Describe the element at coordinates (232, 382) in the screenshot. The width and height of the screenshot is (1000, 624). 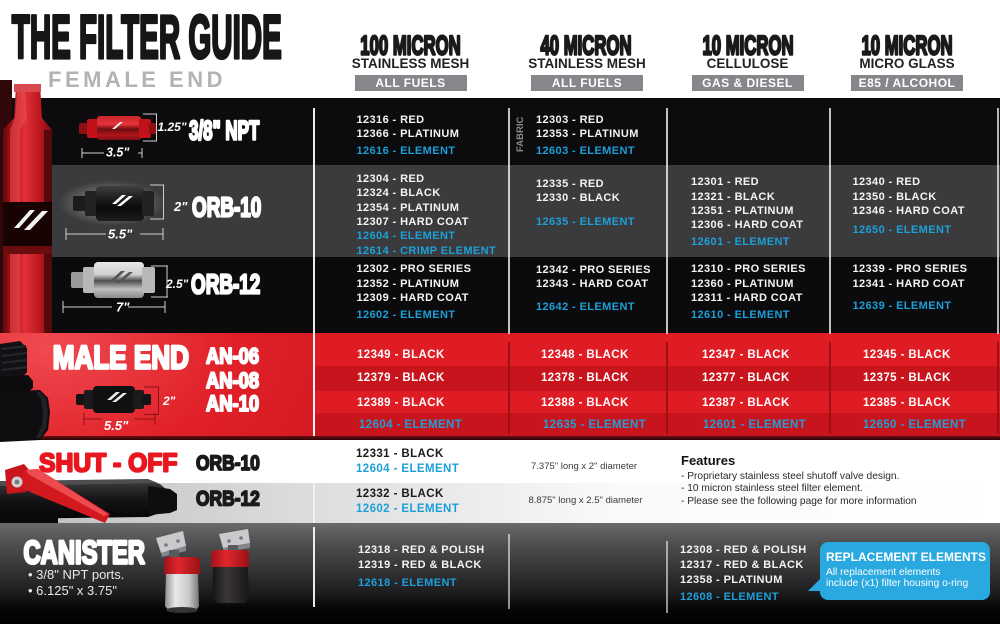
I see `svg-text: AN-08` at that location.